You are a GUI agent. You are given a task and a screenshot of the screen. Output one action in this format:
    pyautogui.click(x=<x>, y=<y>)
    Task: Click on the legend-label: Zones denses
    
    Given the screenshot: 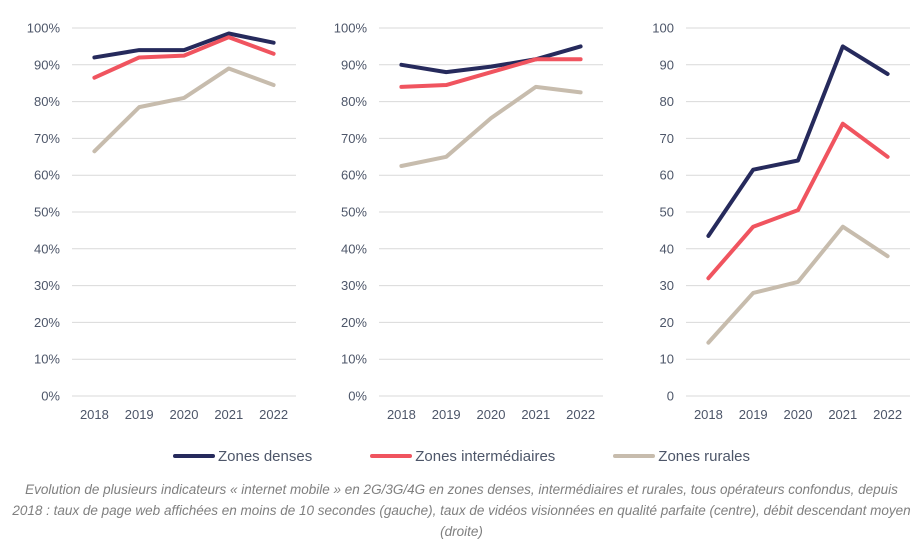 What is the action you would take?
    pyautogui.click(x=265, y=456)
    